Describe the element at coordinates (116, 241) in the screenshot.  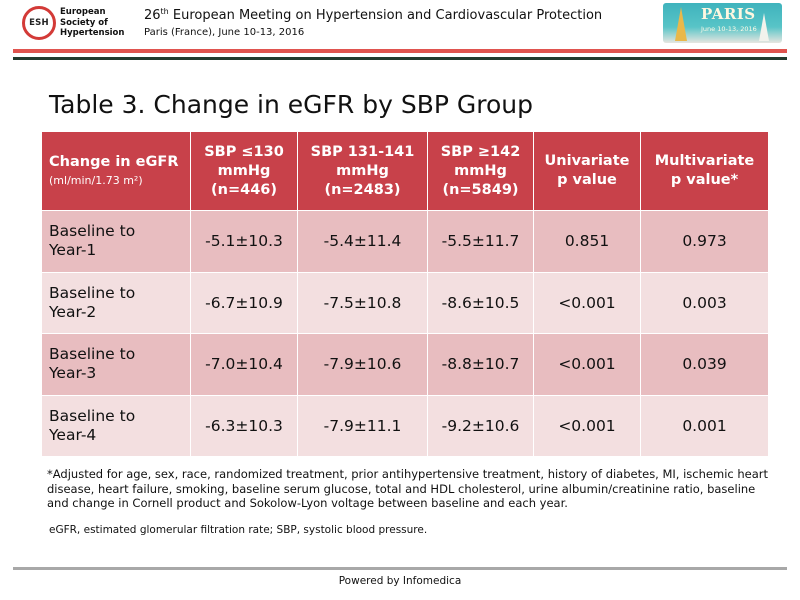
I see `row-label: Baseline to Year-1` at that location.